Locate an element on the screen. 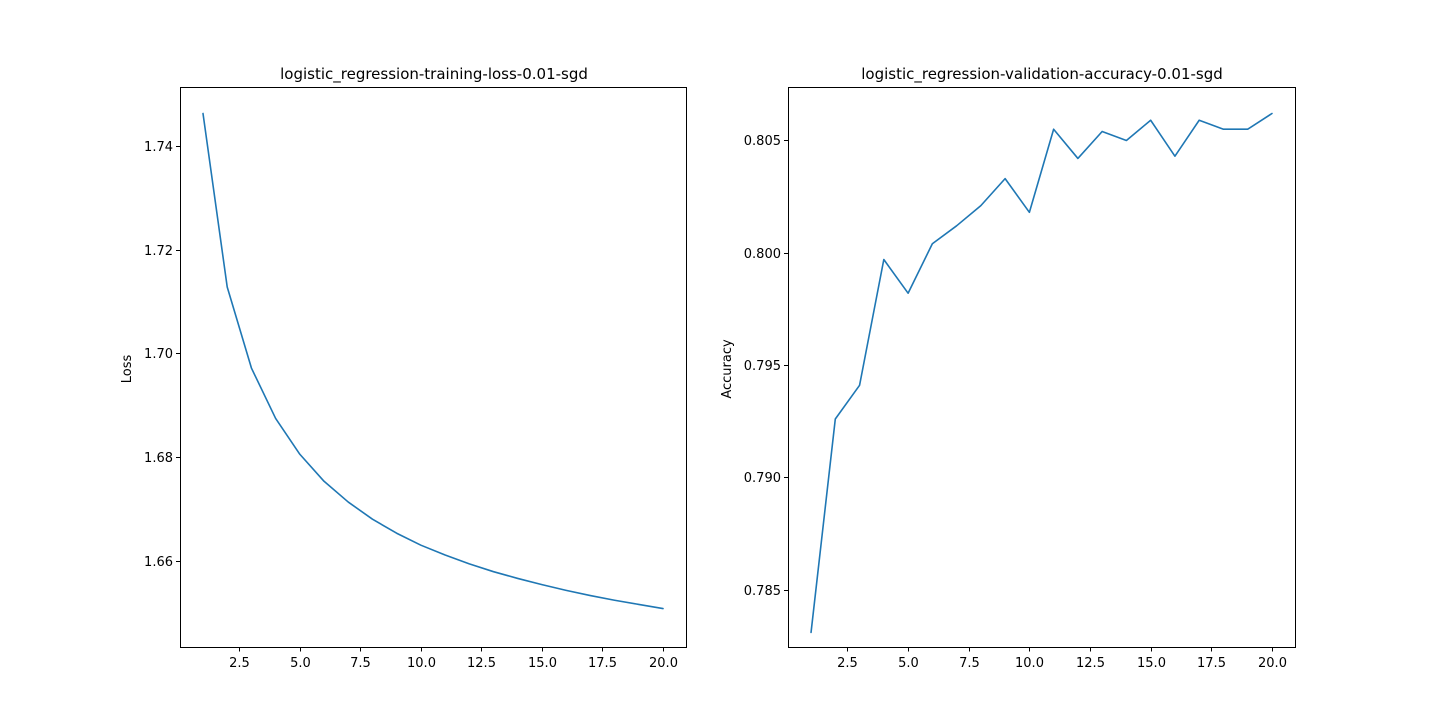 This screenshot has width=1440, height=728. y-axis-label: Loss is located at coordinates (127, 369).